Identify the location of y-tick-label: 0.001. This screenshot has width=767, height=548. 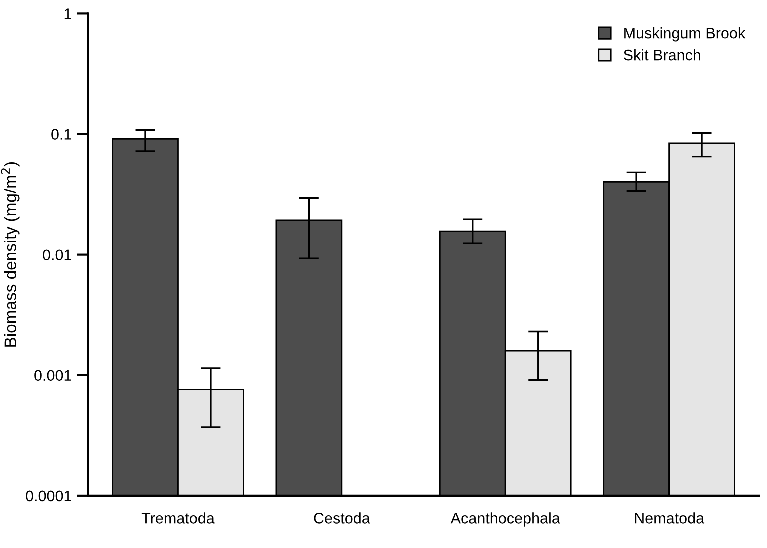
(53, 376).